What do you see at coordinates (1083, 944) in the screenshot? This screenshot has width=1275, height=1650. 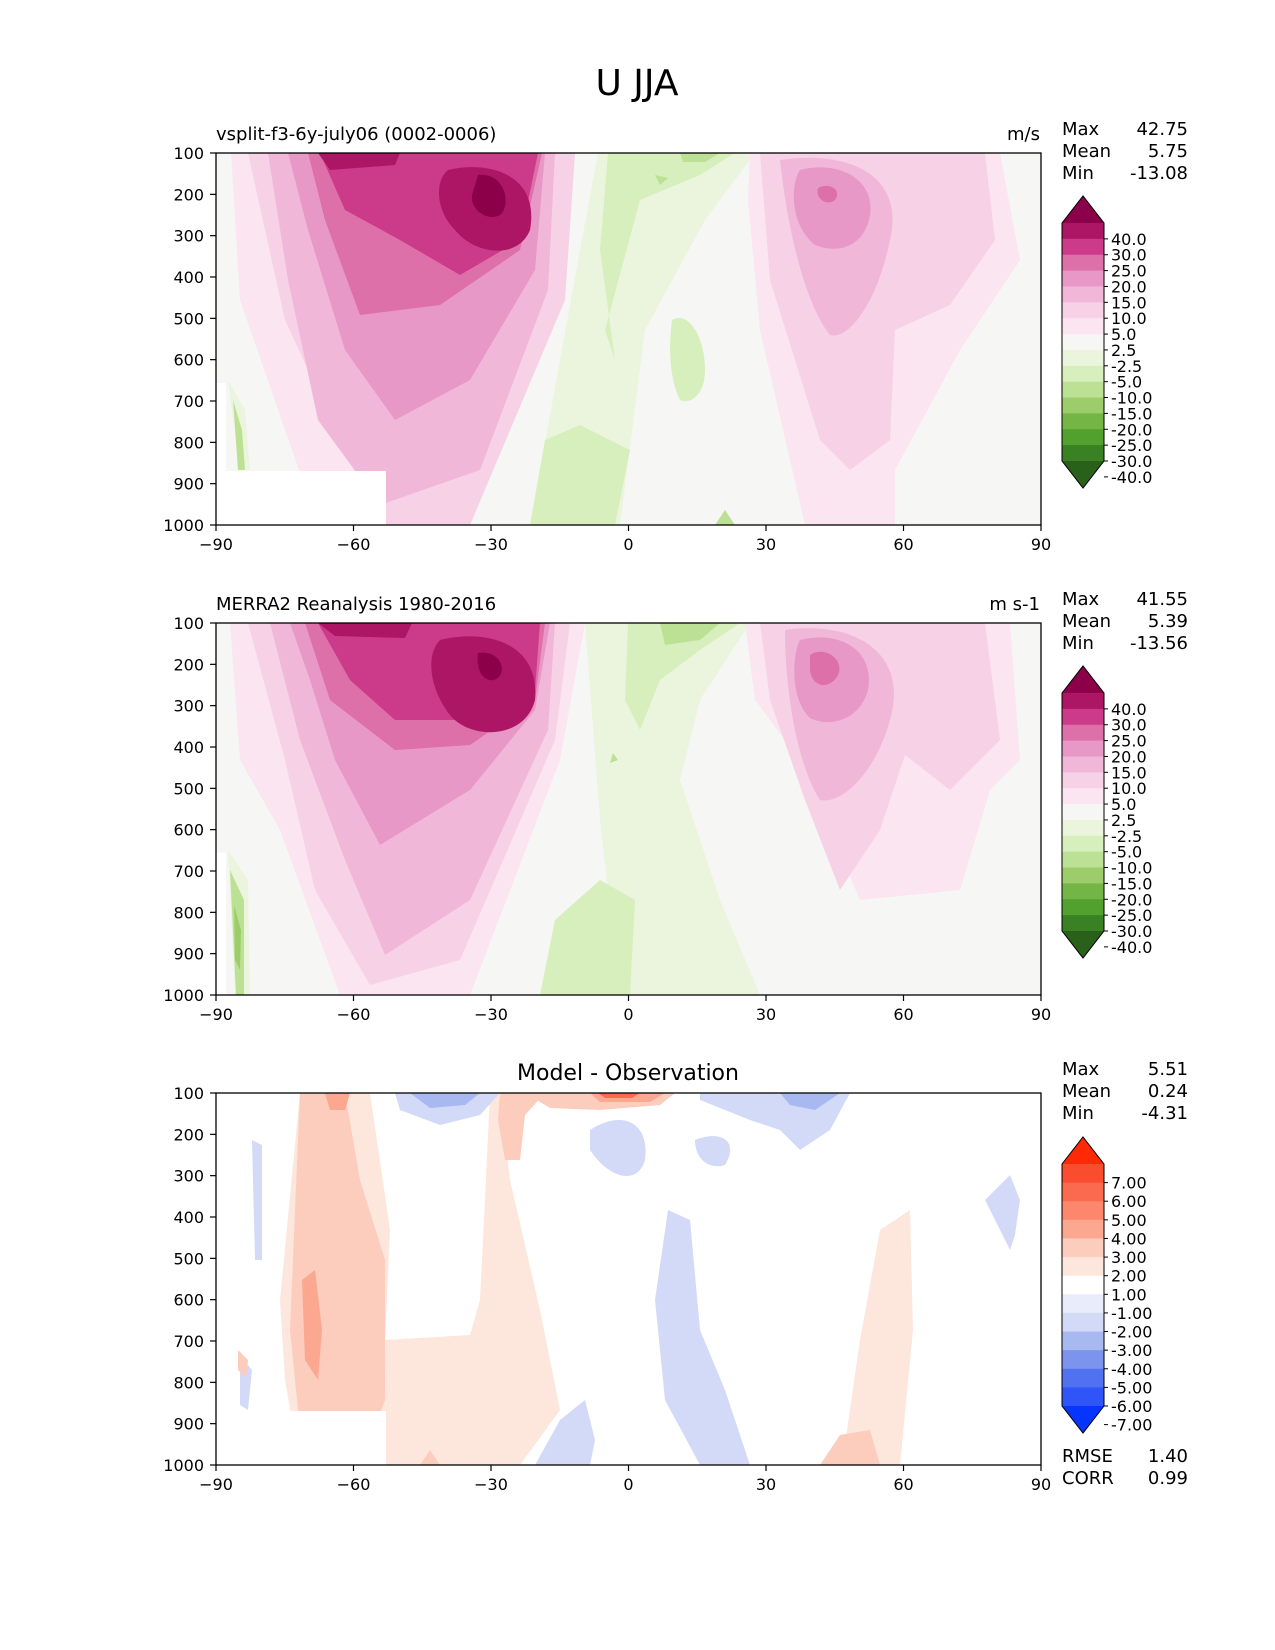 I see `colorbar-extend-min` at bounding box center [1083, 944].